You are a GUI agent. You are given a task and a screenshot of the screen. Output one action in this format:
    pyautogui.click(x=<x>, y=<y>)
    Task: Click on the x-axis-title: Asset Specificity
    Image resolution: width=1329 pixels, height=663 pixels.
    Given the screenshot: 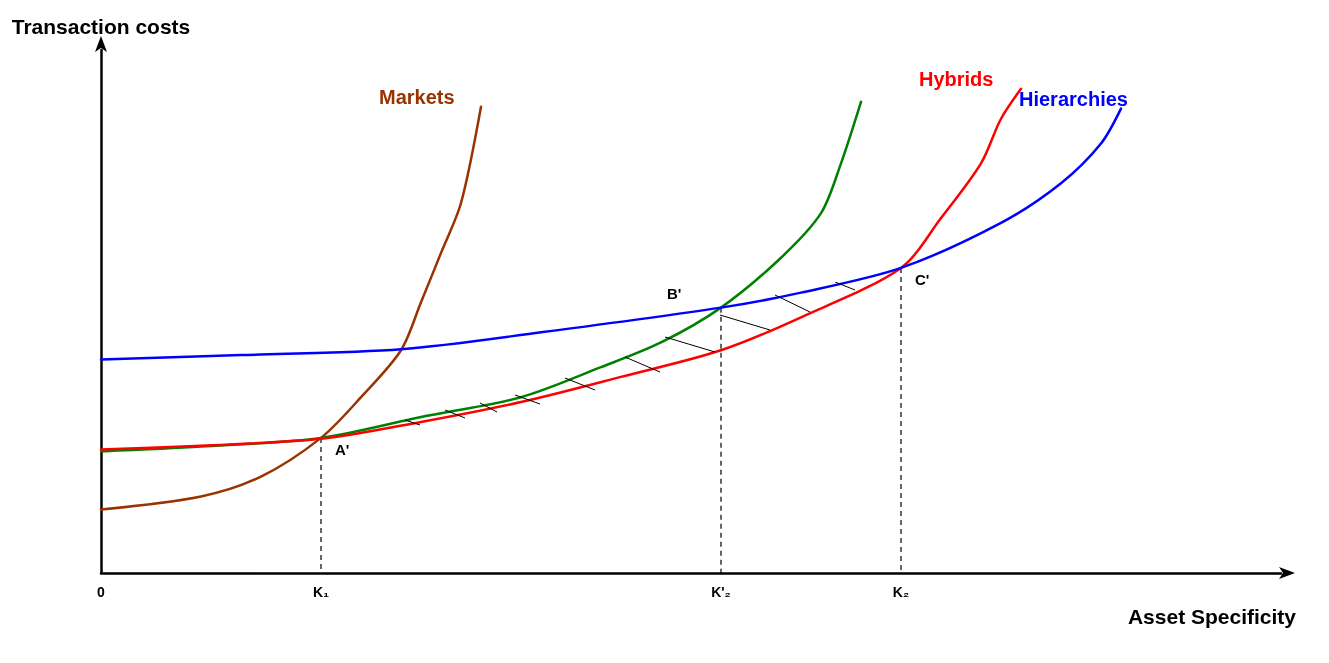 What is the action you would take?
    pyautogui.click(x=1212, y=616)
    